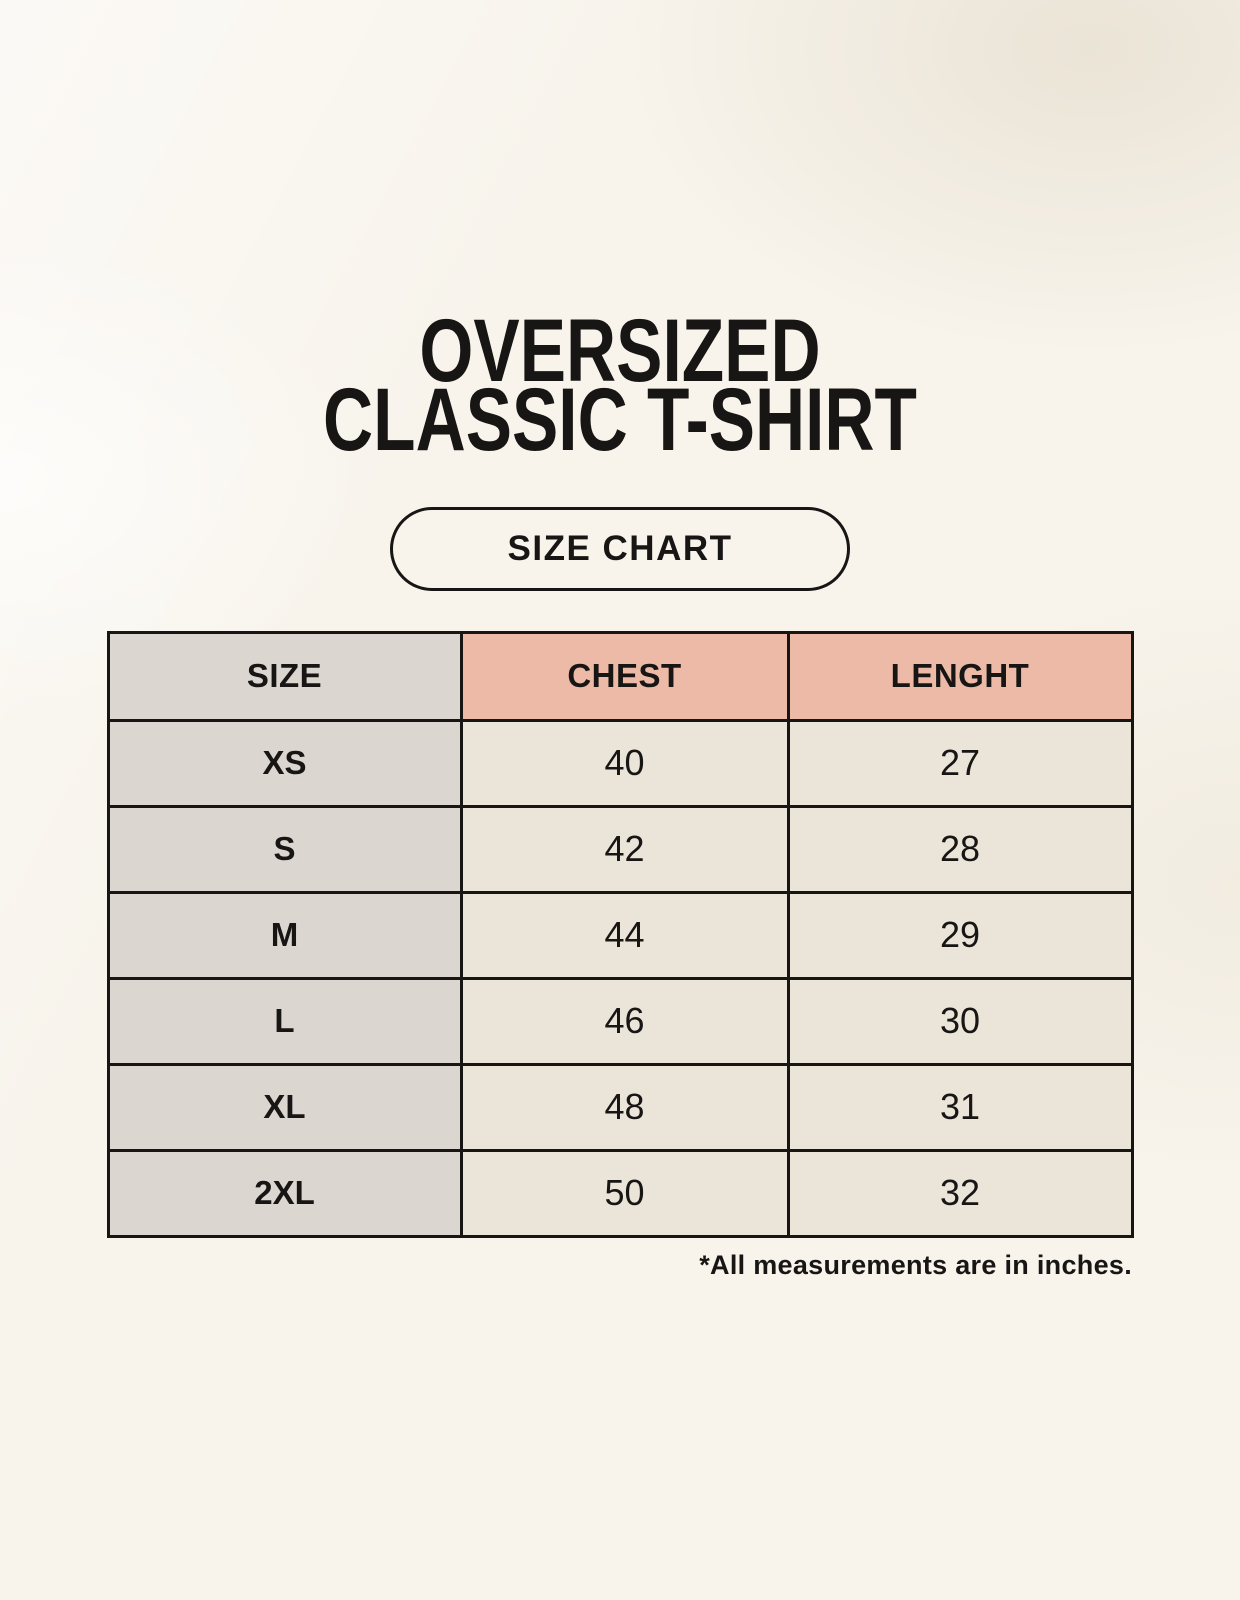  Describe the element at coordinates (284, 763) in the screenshot. I see `size-label-cell: XS` at that location.